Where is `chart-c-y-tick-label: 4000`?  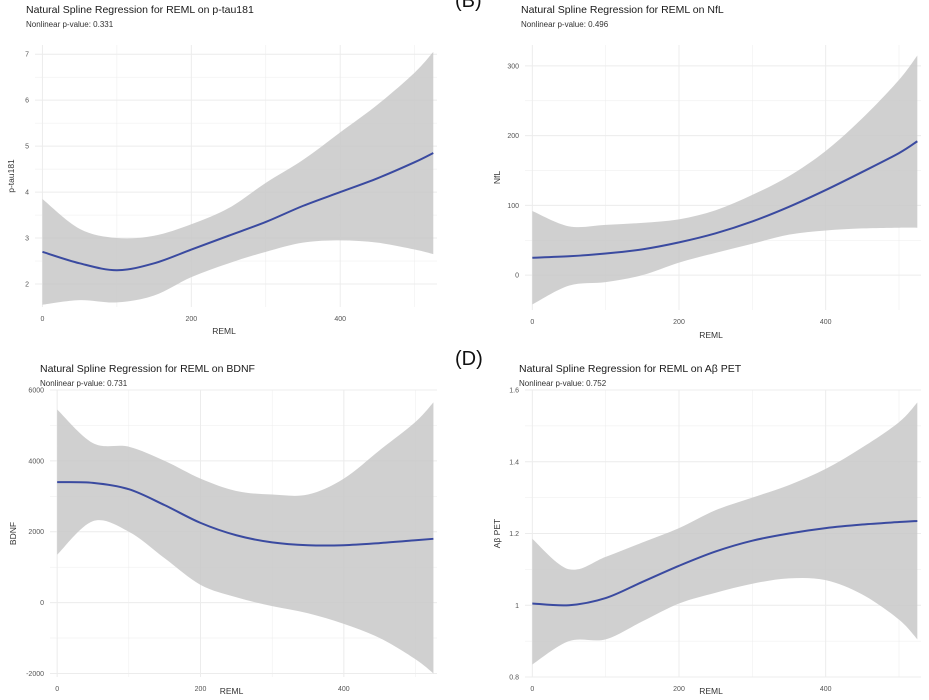
chart-c-y-tick-label: 4000 is located at coordinates (36, 461).